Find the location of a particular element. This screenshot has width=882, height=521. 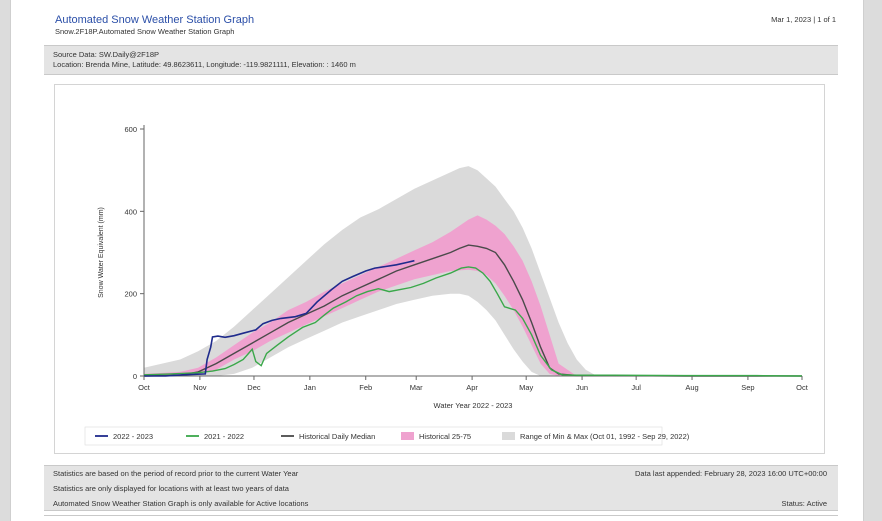

x-tick-label: Jan is located at coordinates (310, 387).